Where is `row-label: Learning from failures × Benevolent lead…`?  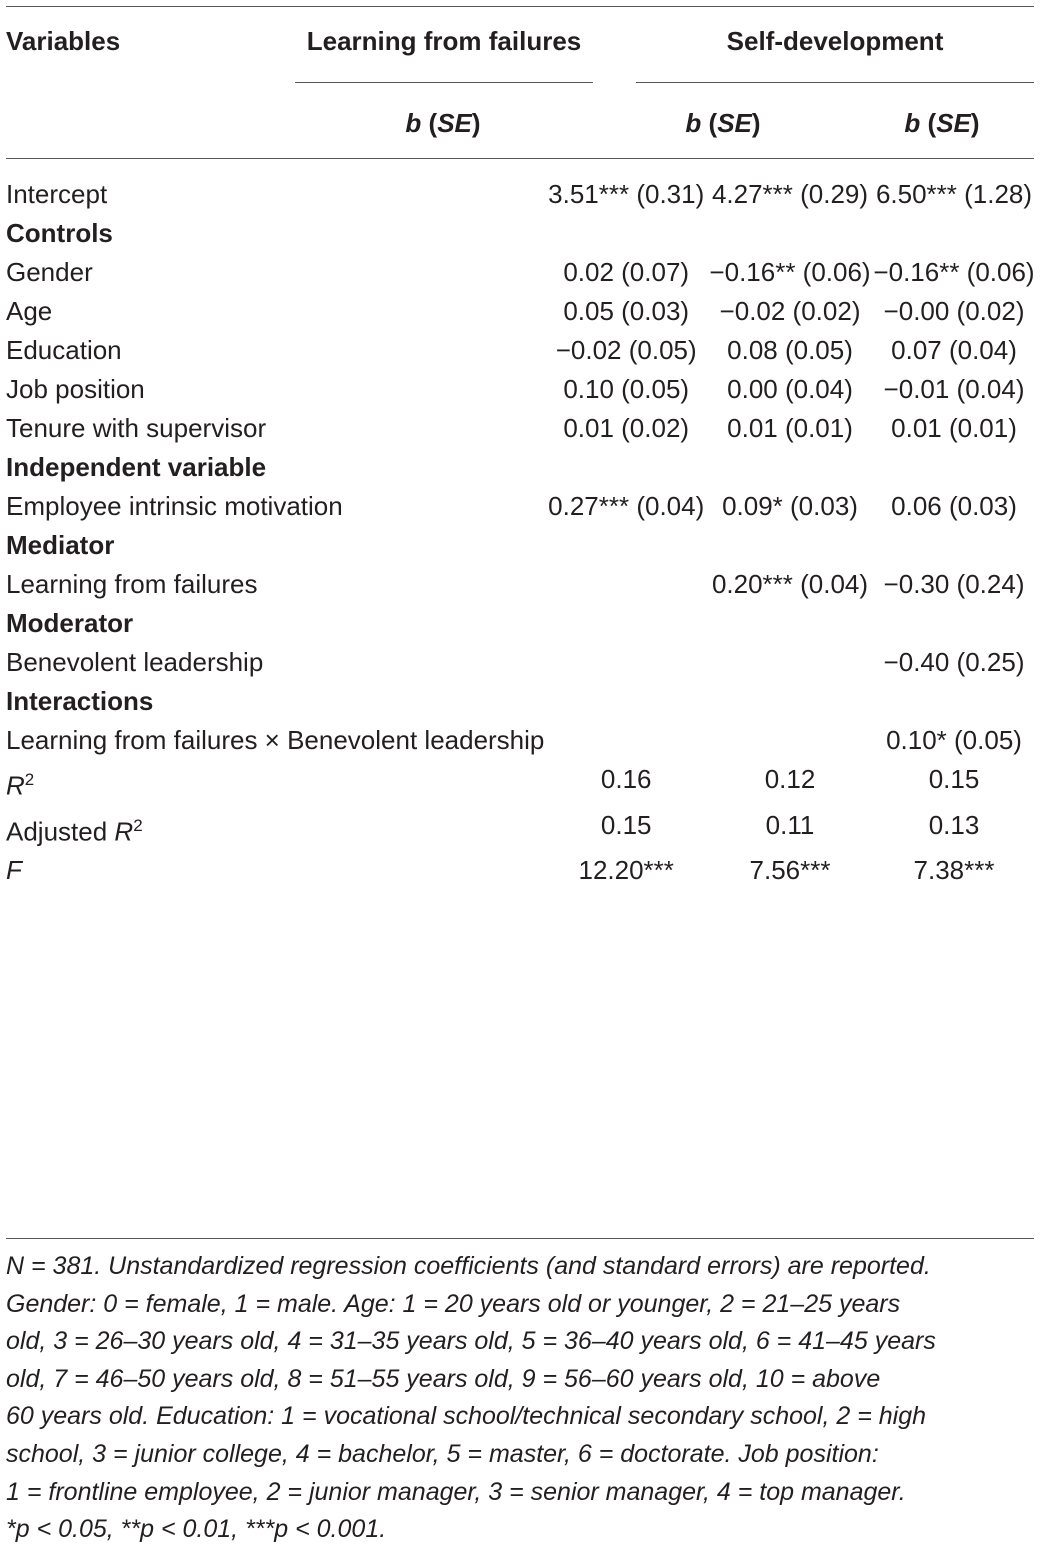 row-label: Learning from failures × Benevolent lead… is located at coordinates (275, 740).